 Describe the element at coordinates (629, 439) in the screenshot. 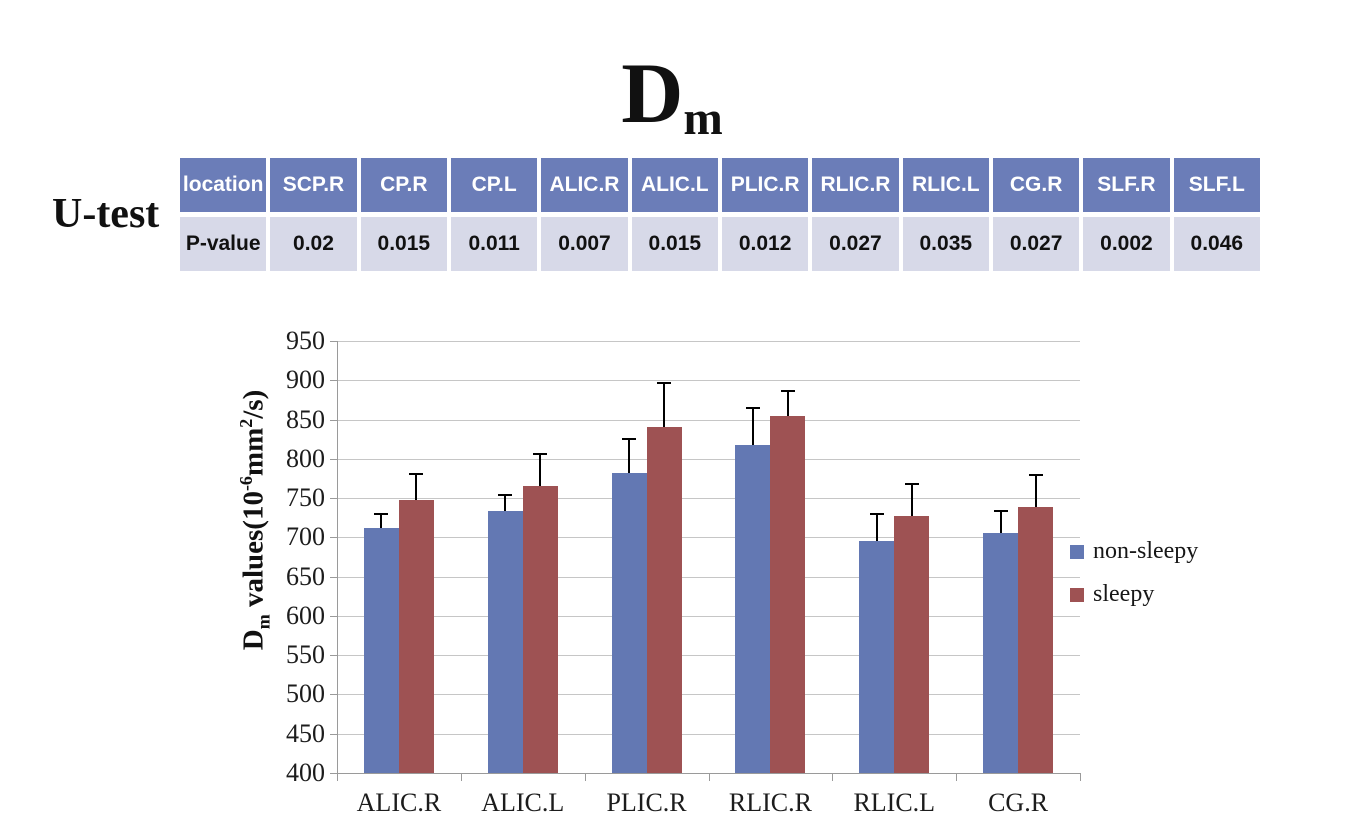

I see `error-cap-non-sleepy-plic.r` at that location.